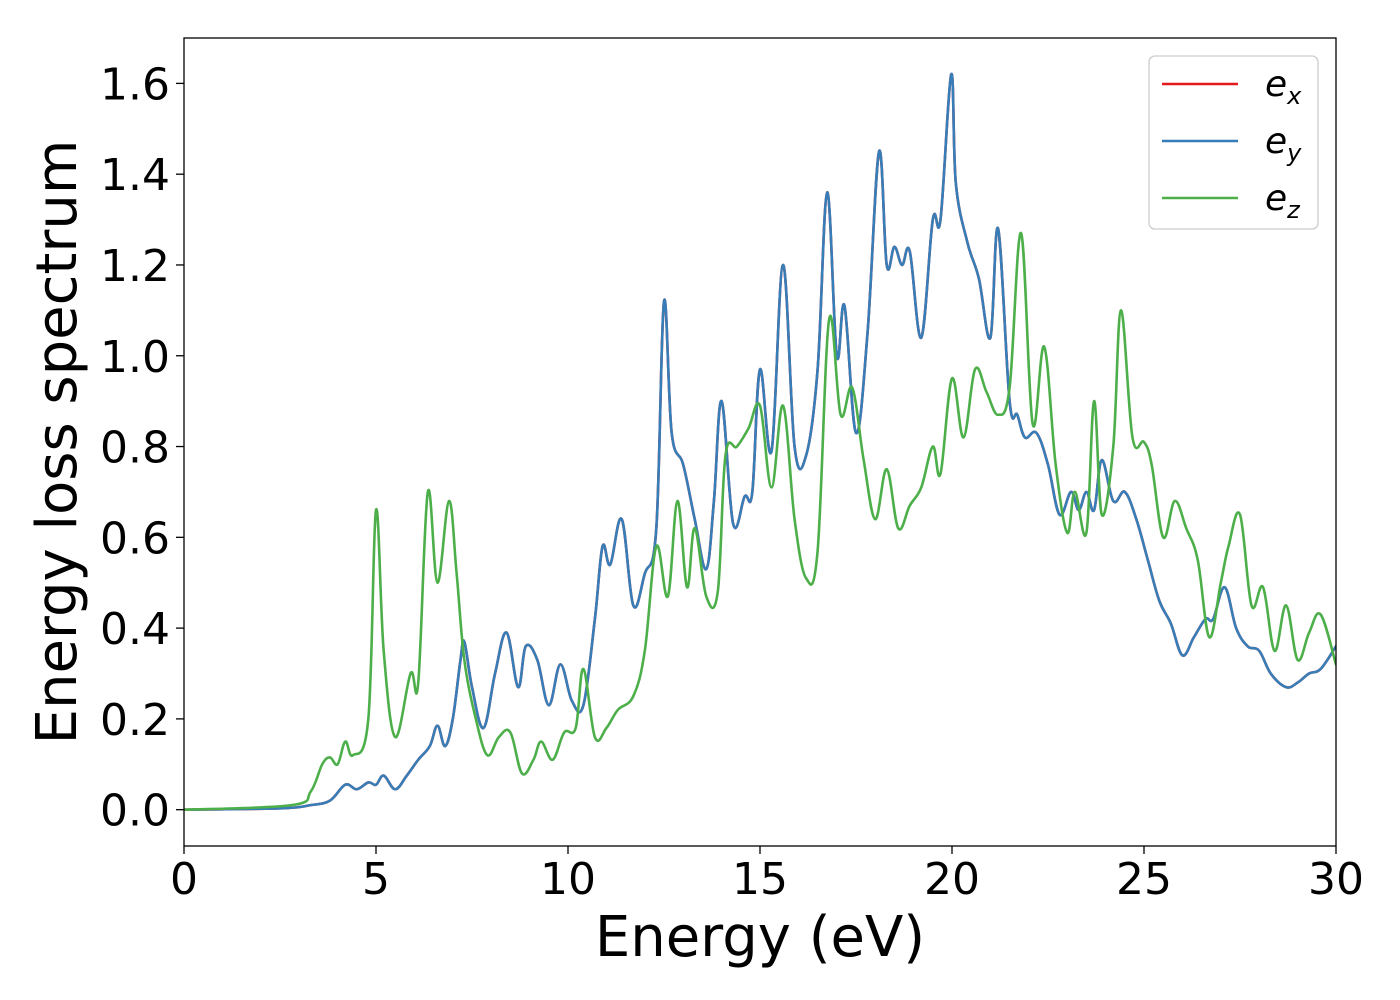 The height and width of the screenshot is (1000, 1400). What do you see at coordinates (135, 811) in the screenshot?
I see `y-tick-label: 0.0` at bounding box center [135, 811].